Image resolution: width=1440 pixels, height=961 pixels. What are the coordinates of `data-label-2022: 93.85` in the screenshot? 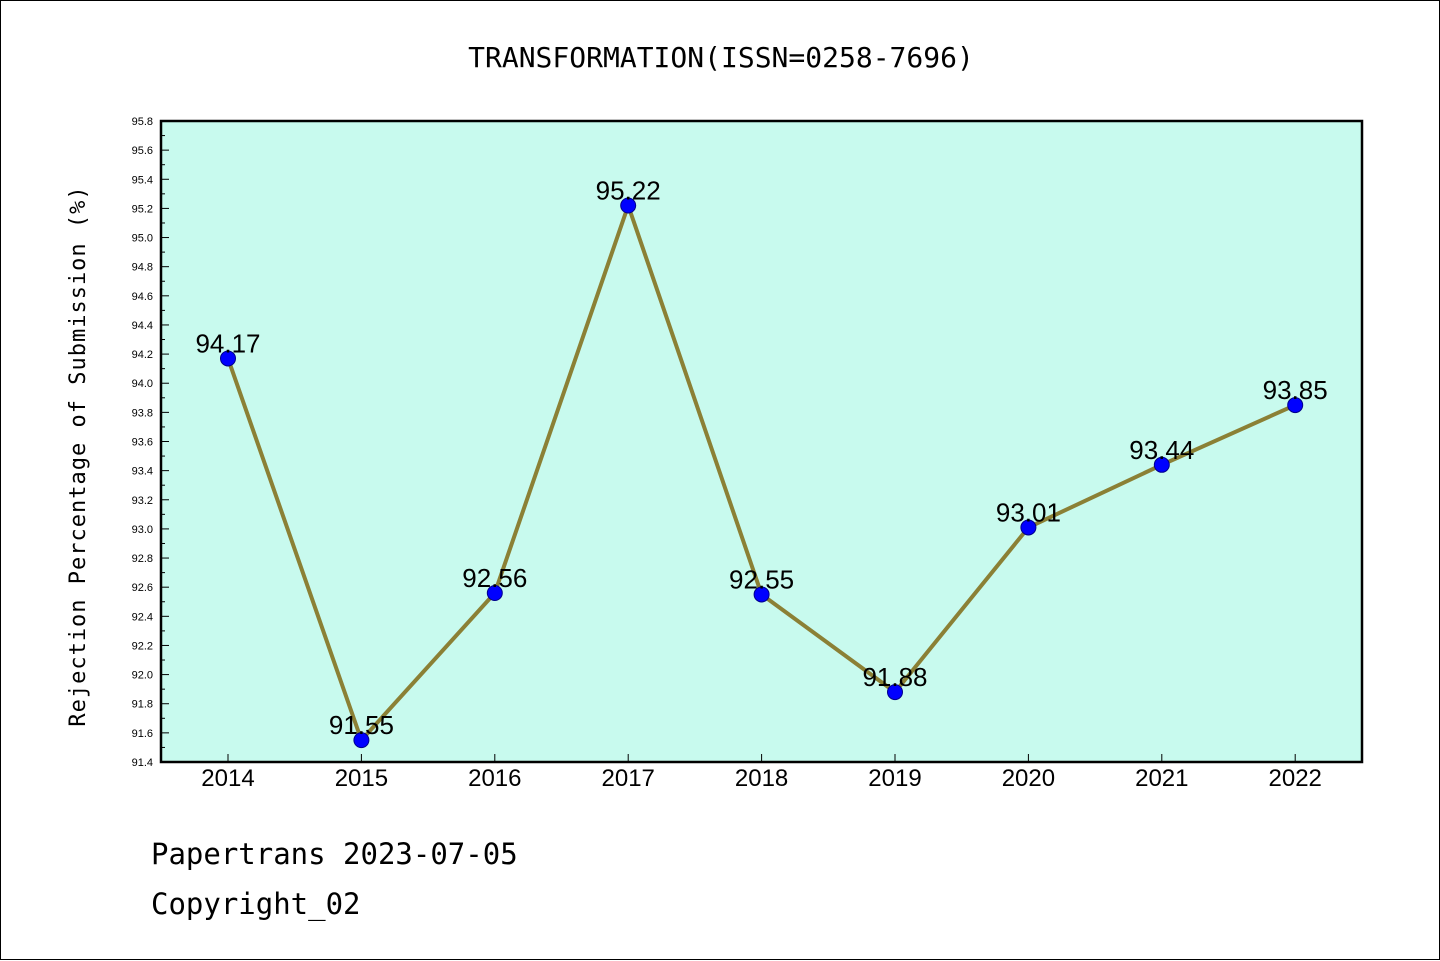 It's located at (1295, 390).